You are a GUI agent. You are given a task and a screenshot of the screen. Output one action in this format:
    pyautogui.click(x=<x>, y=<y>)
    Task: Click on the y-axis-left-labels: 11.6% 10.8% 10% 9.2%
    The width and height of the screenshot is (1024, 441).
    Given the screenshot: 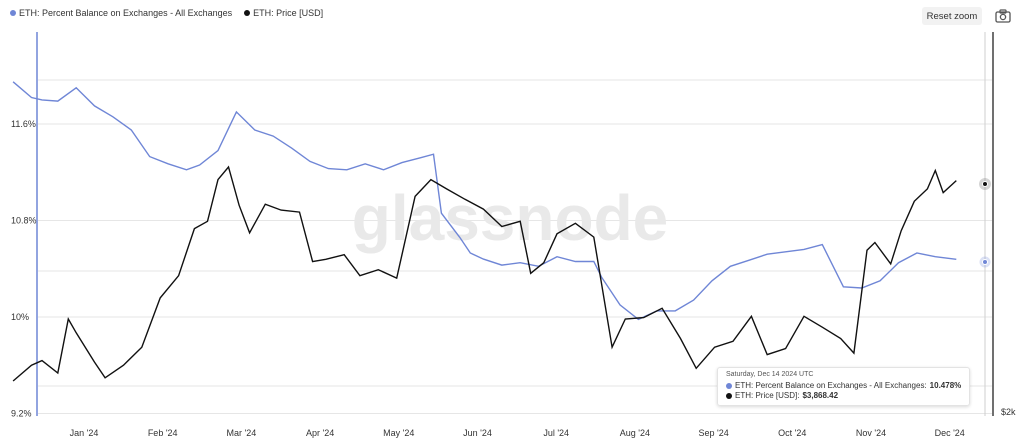 What is the action you would take?
    pyautogui.click(x=24, y=268)
    